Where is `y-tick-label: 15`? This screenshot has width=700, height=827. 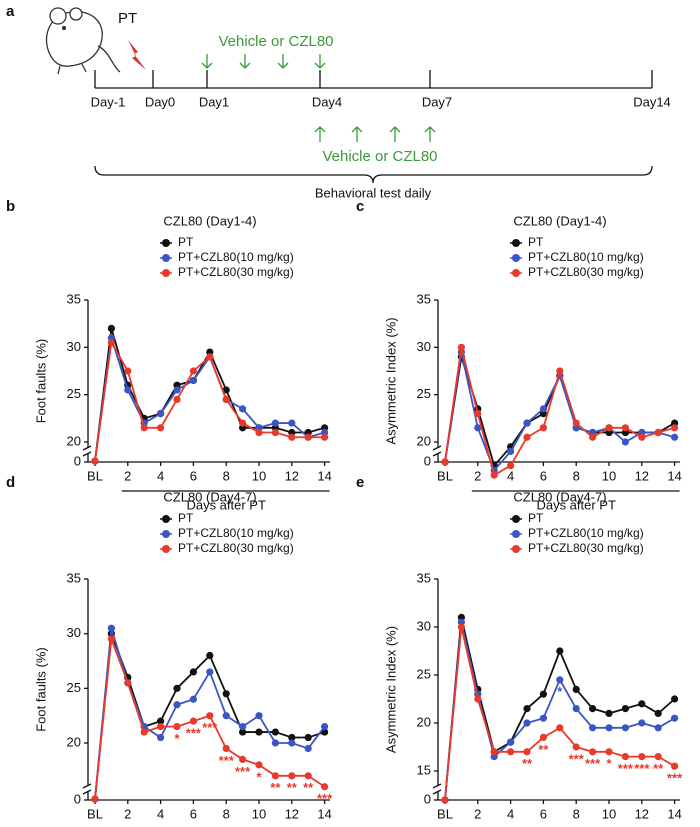 y-tick-label: 15 is located at coordinates (424, 769).